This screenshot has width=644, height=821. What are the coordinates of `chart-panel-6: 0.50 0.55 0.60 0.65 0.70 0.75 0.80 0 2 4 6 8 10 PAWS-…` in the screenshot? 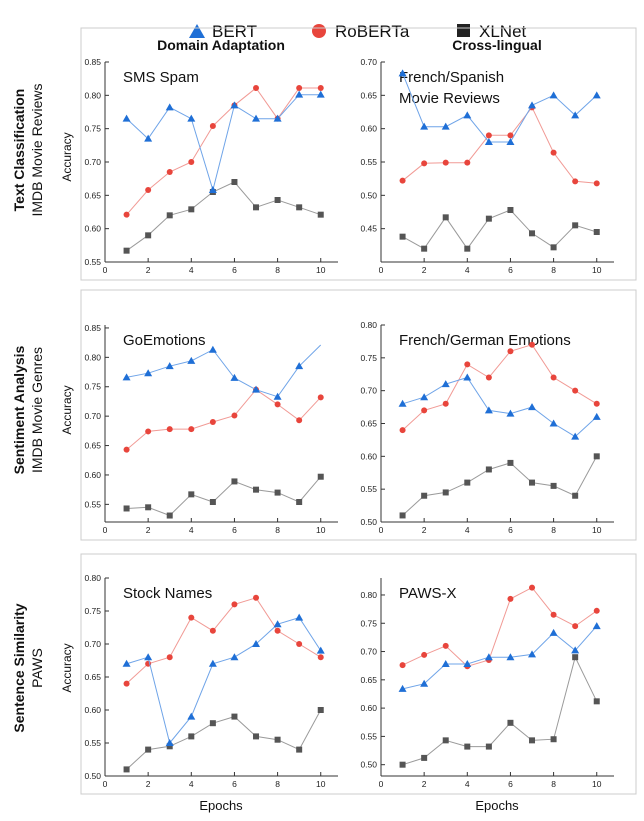 It's located at (487, 683).